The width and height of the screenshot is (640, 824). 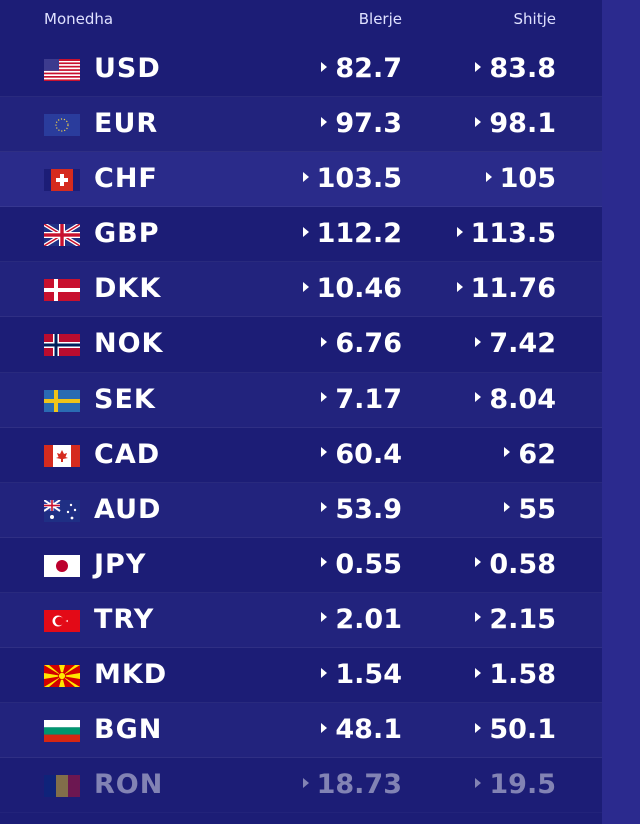 I want to click on currency-code: CHF, so click(x=126, y=179).